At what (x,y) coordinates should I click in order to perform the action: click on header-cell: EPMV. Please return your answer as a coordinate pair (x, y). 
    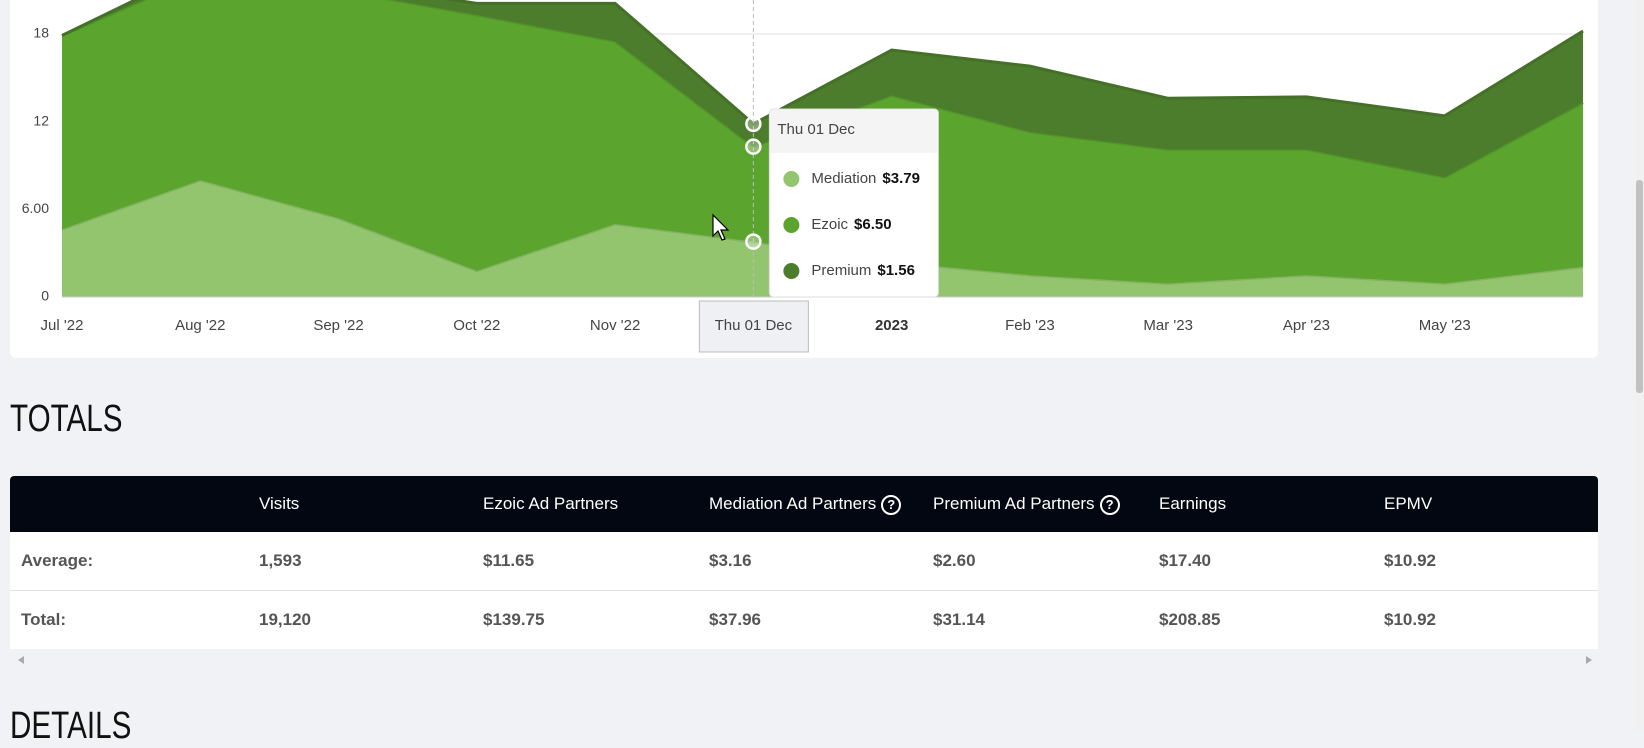
    Looking at the image, I should click on (1408, 503).